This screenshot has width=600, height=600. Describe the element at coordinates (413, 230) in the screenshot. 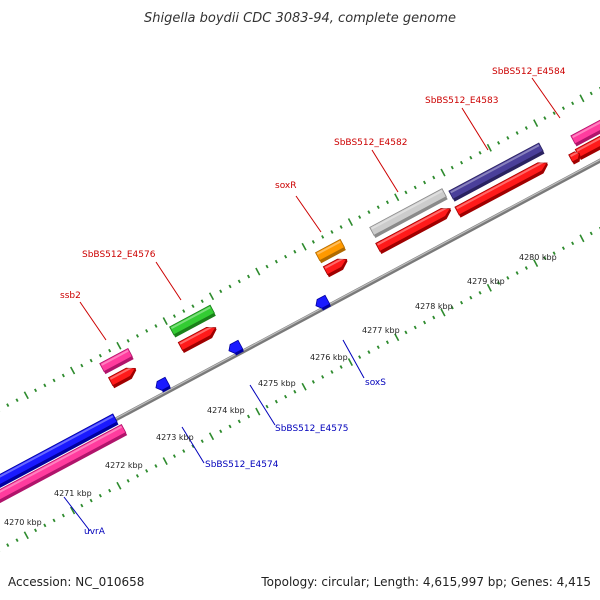

I see `feature-SbBS512_E4582-cds` at that location.